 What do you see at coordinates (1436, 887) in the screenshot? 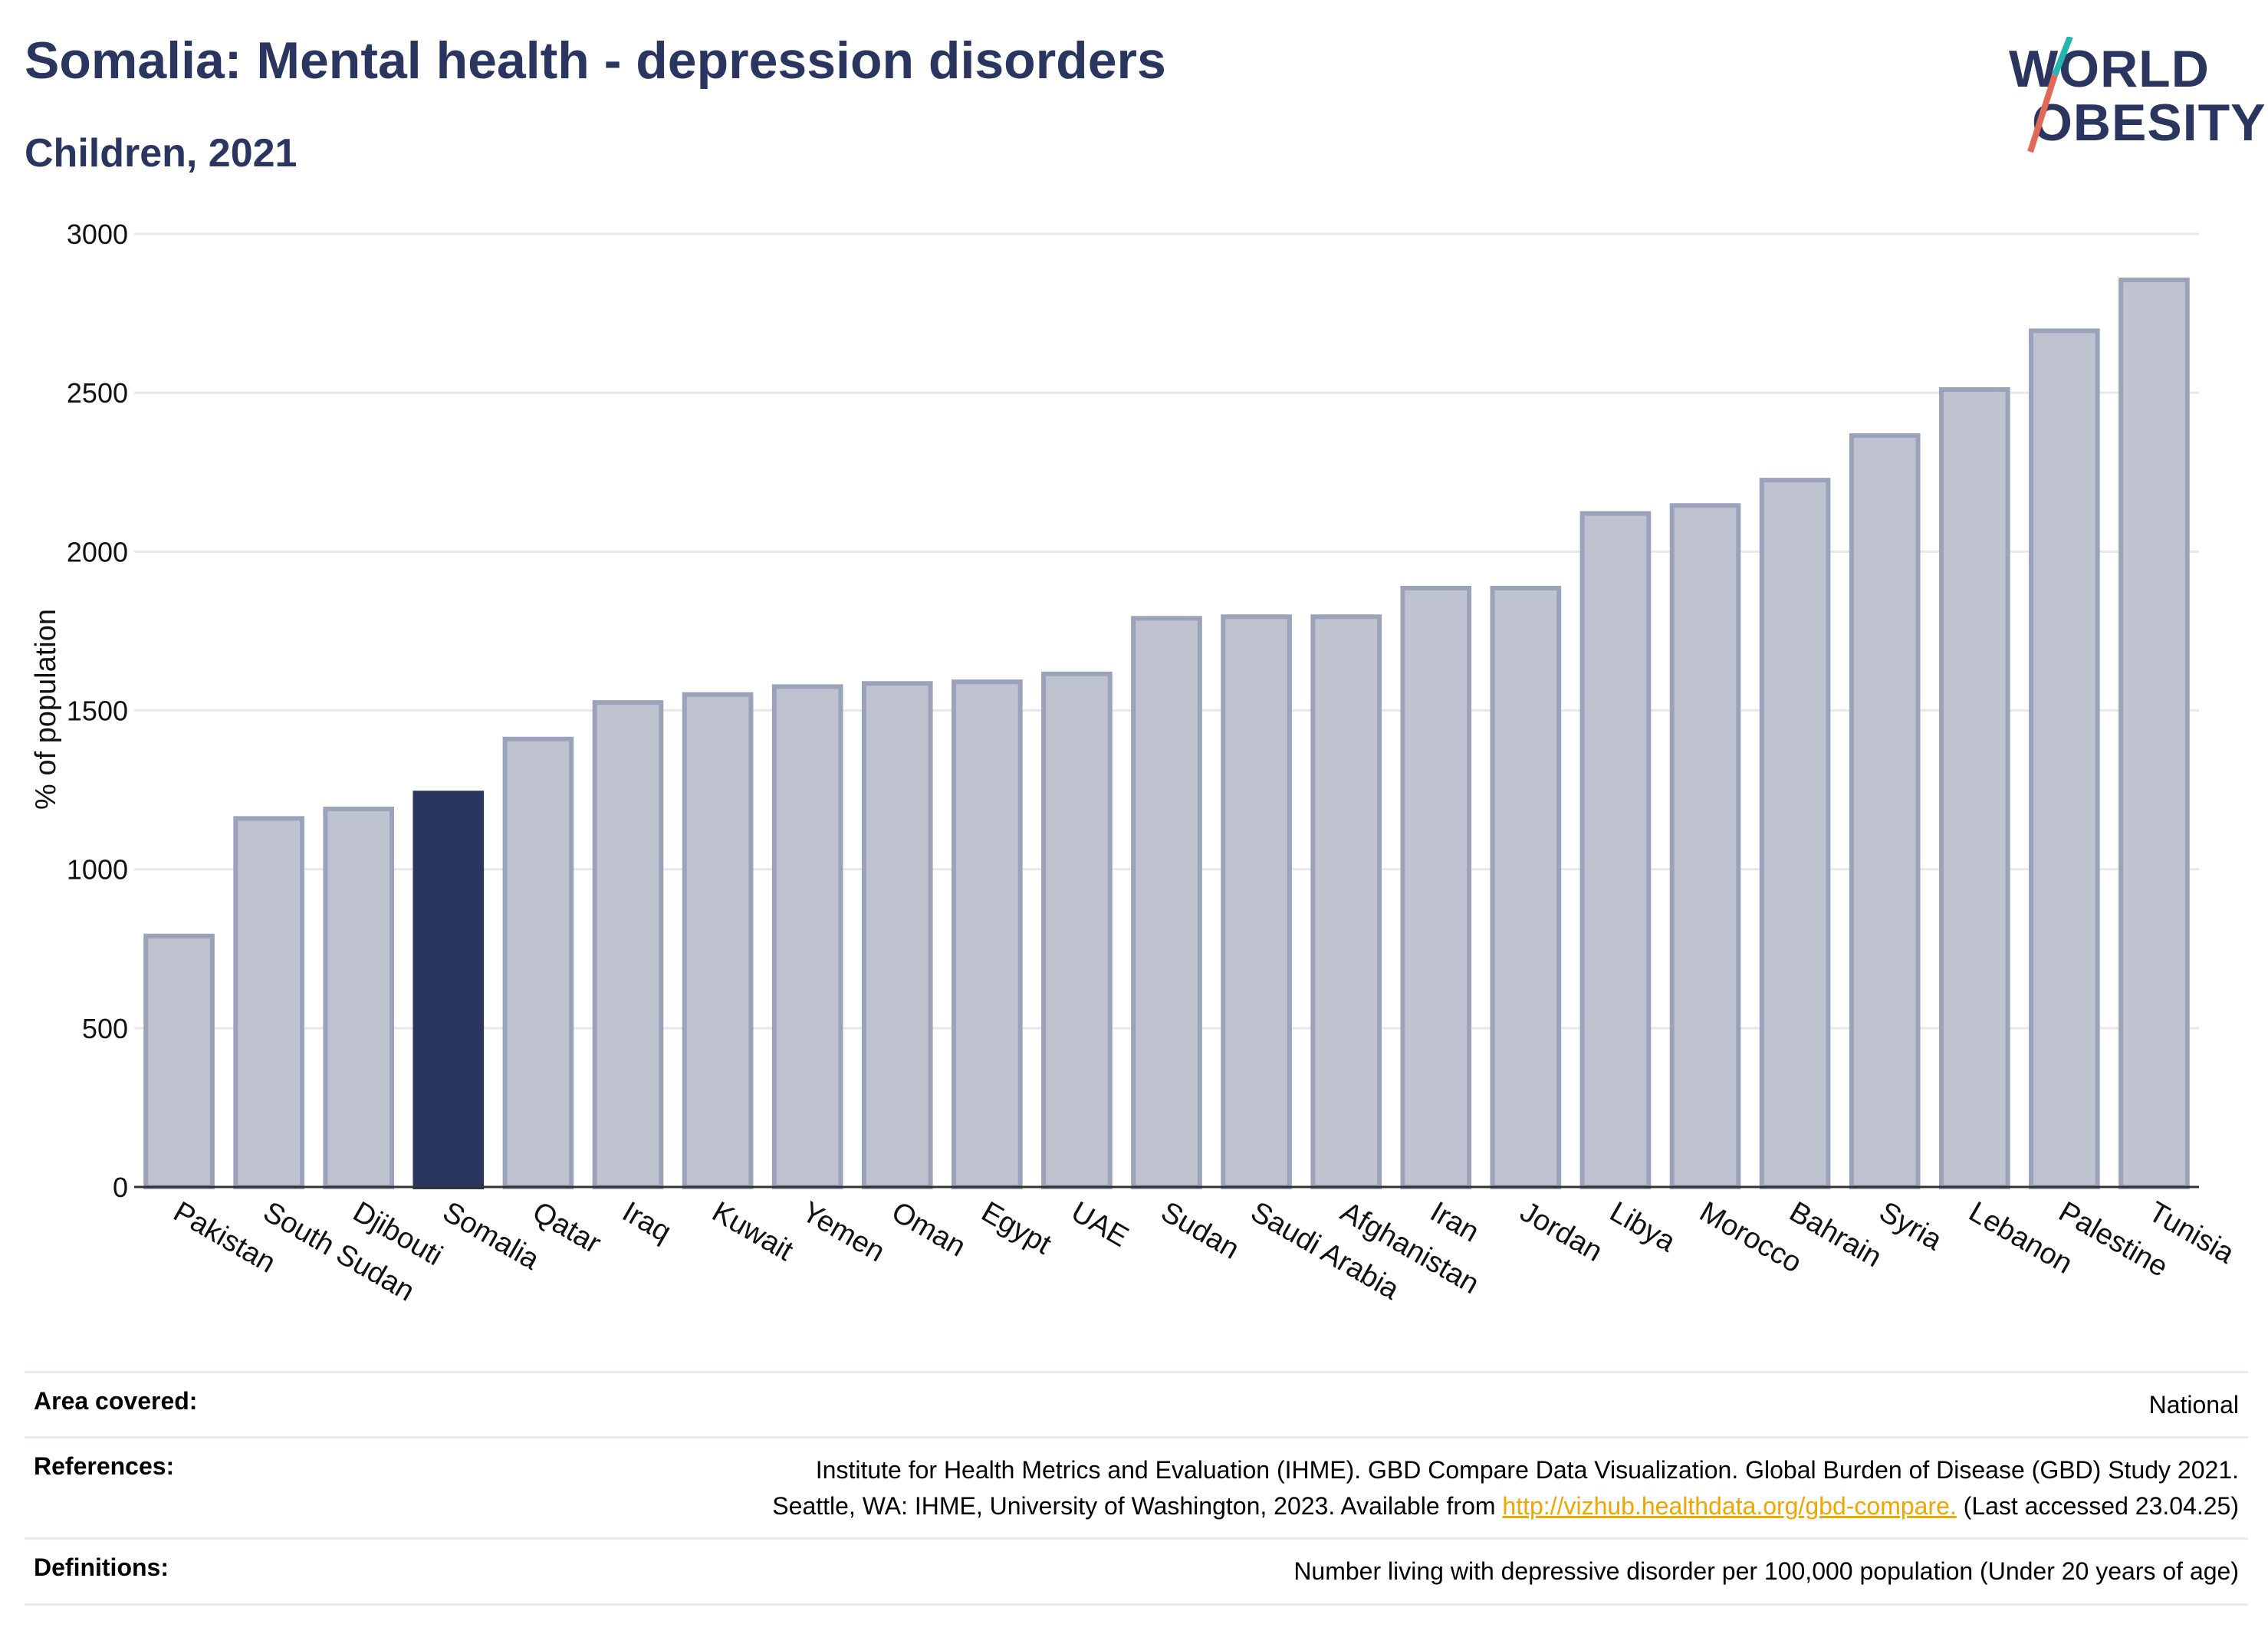
I see `bar-iran` at bounding box center [1436, 887].